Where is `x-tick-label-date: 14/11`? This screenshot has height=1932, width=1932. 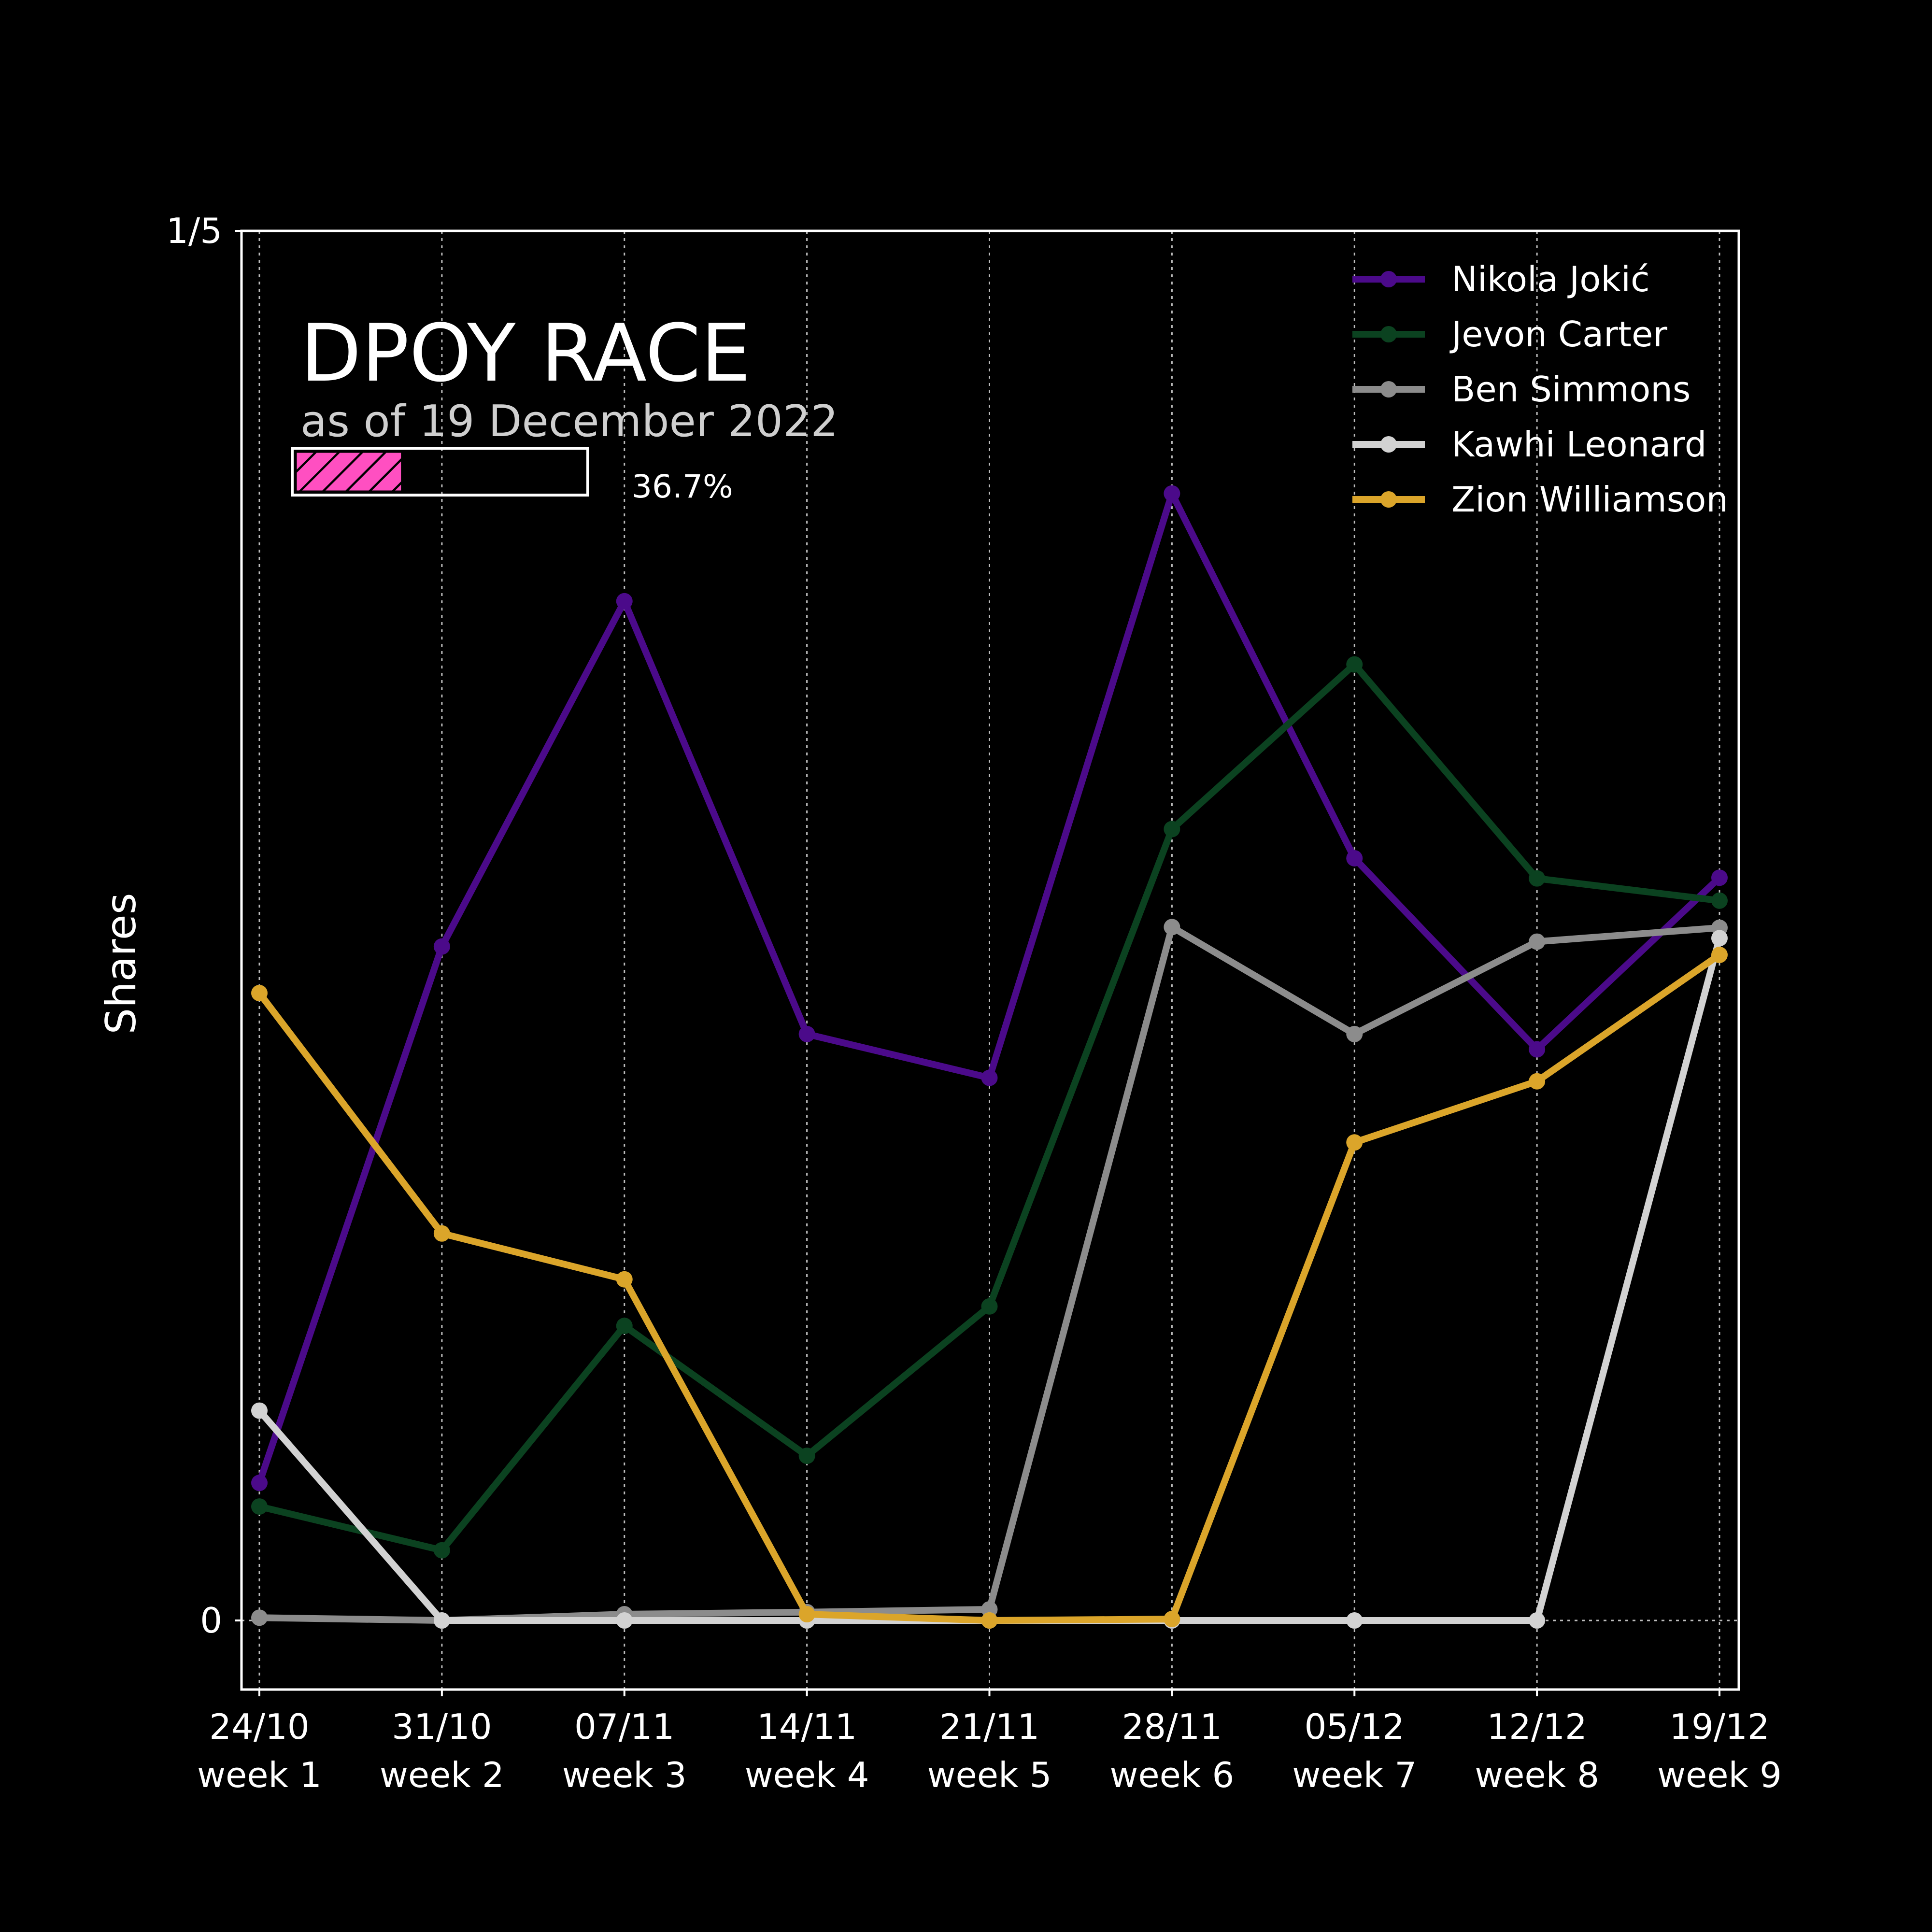
x-tick-label-date: 14/11 is located at coordinates (807, 1726).